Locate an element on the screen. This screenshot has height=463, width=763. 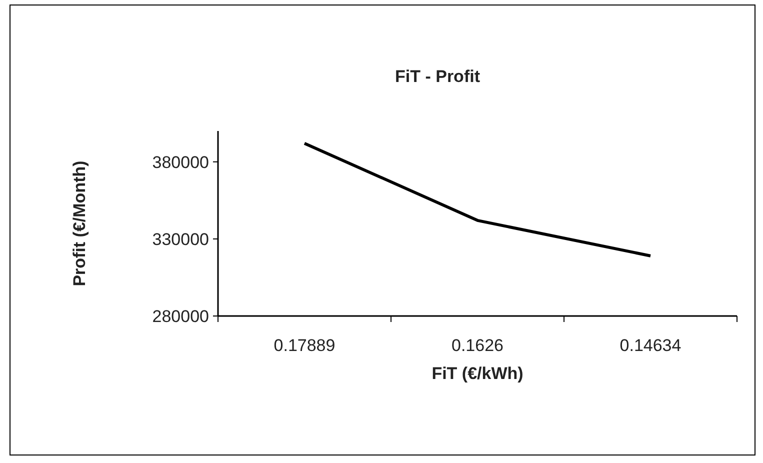
x-tick-label: 0.1626 is located at coordinates (478, 345).